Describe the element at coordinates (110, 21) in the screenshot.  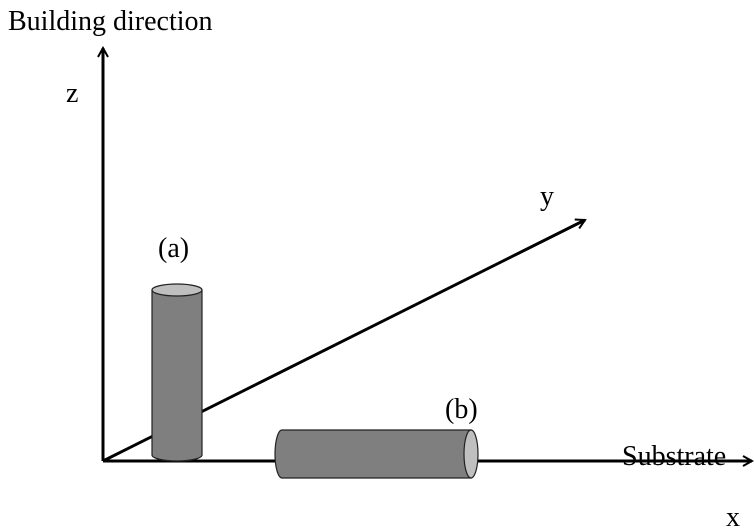
I see `title: Building direction` at that location.